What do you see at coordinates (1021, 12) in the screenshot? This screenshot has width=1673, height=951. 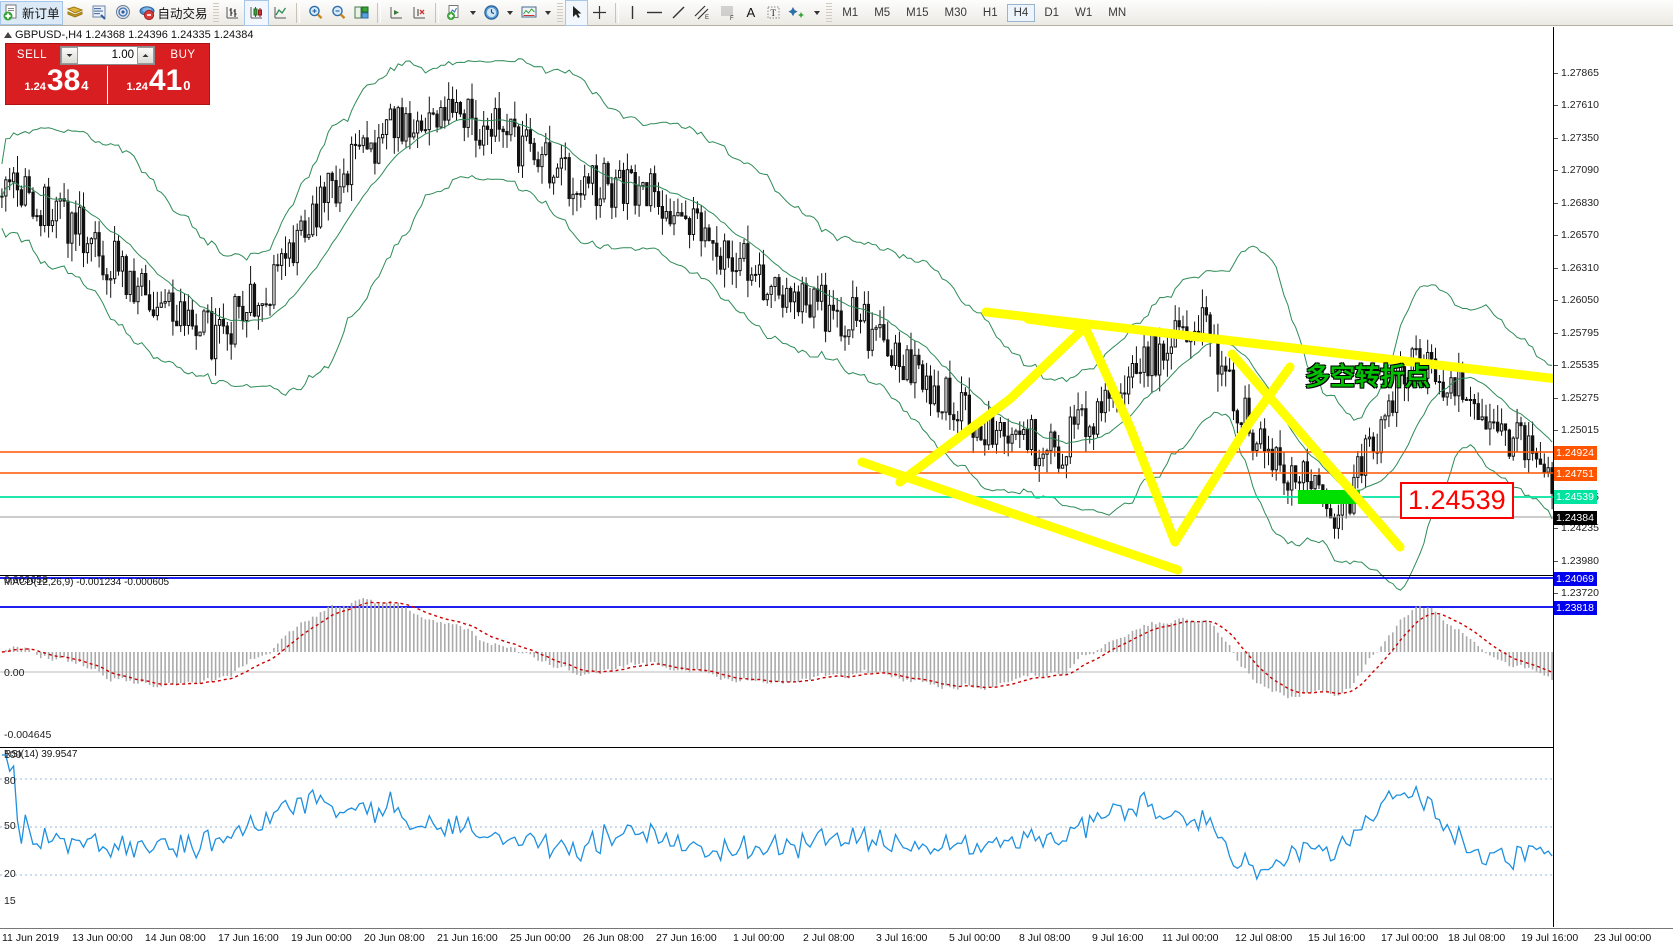 I see `timeframe-h4: H4` at bounding box center [1021, 12].